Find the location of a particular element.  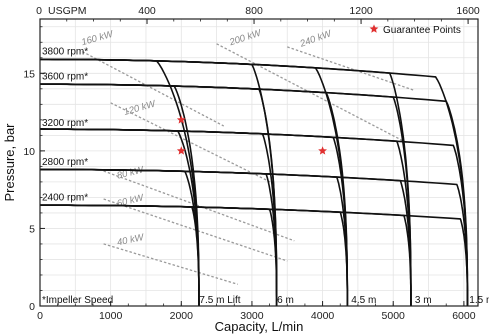

speed-label: 2800 rpm* is located at coordinates (65, 162).